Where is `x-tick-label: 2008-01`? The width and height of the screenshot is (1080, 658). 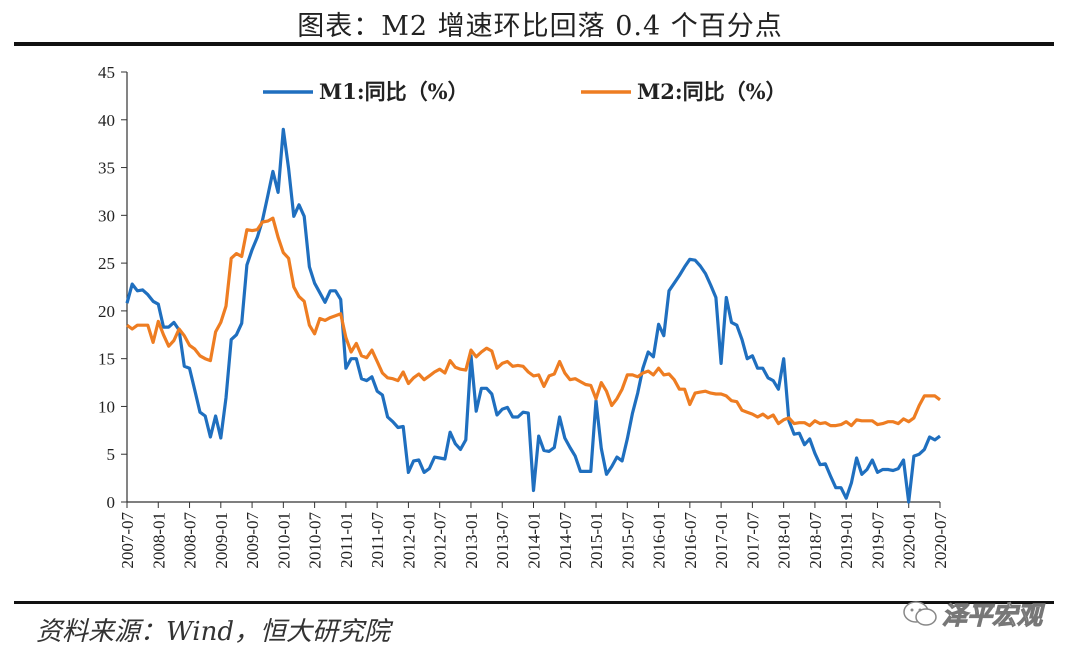 x-tick-label: 2008-01 is located at coordinates (158, 540).